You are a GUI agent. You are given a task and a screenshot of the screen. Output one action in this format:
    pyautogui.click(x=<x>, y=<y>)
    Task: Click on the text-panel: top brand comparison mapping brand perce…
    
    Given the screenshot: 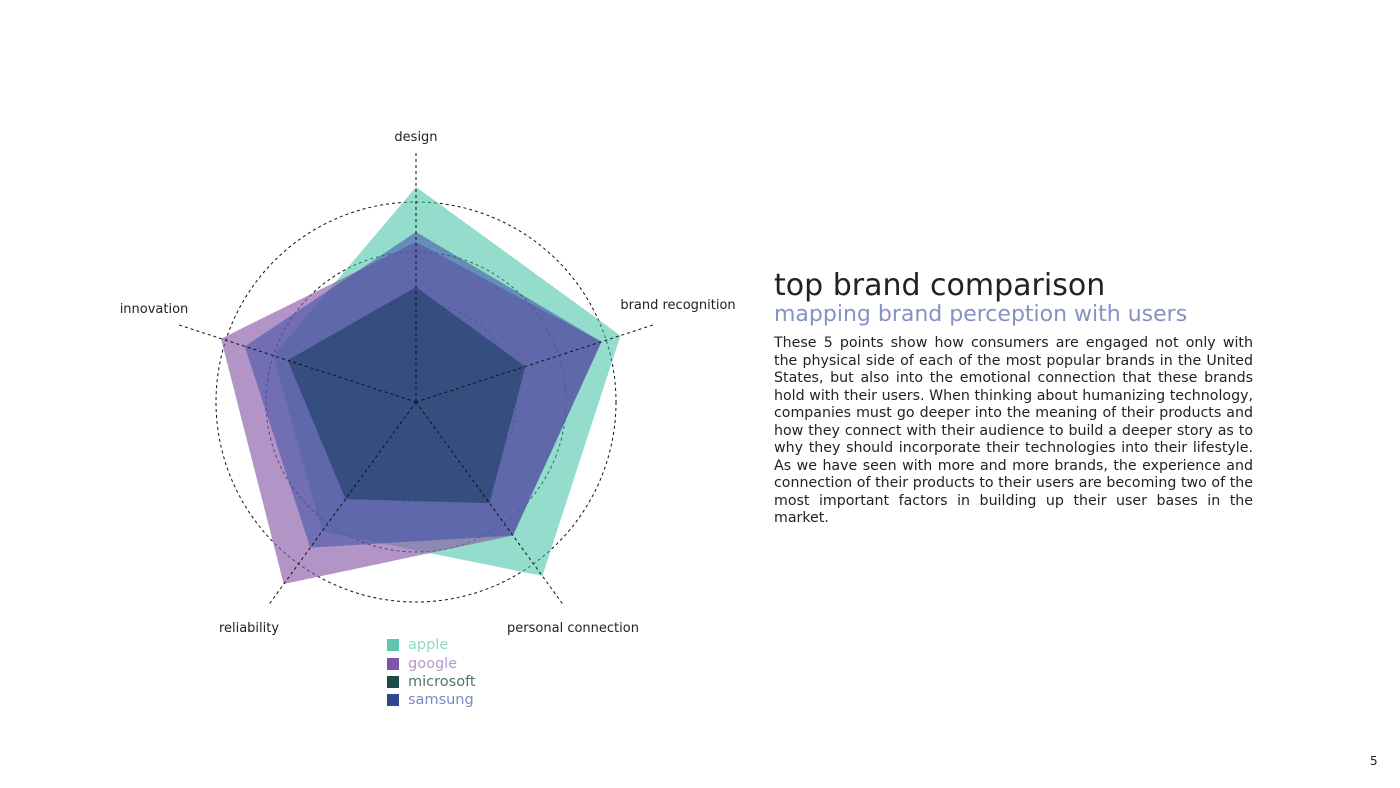 What is the action you would take?
    pyautogui.click(x=1013, y=398)
    